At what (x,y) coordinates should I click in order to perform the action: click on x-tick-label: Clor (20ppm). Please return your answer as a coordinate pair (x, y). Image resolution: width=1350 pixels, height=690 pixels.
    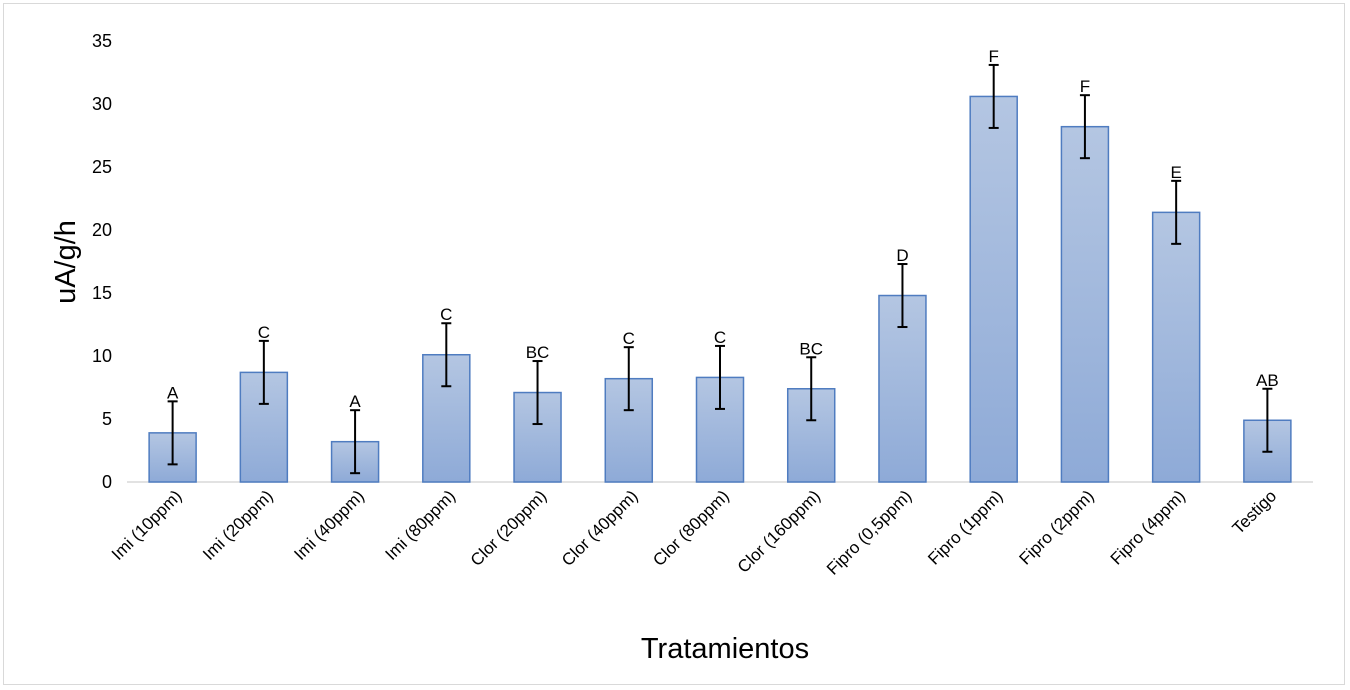
    Looking at the image, I should click on (509, 528).